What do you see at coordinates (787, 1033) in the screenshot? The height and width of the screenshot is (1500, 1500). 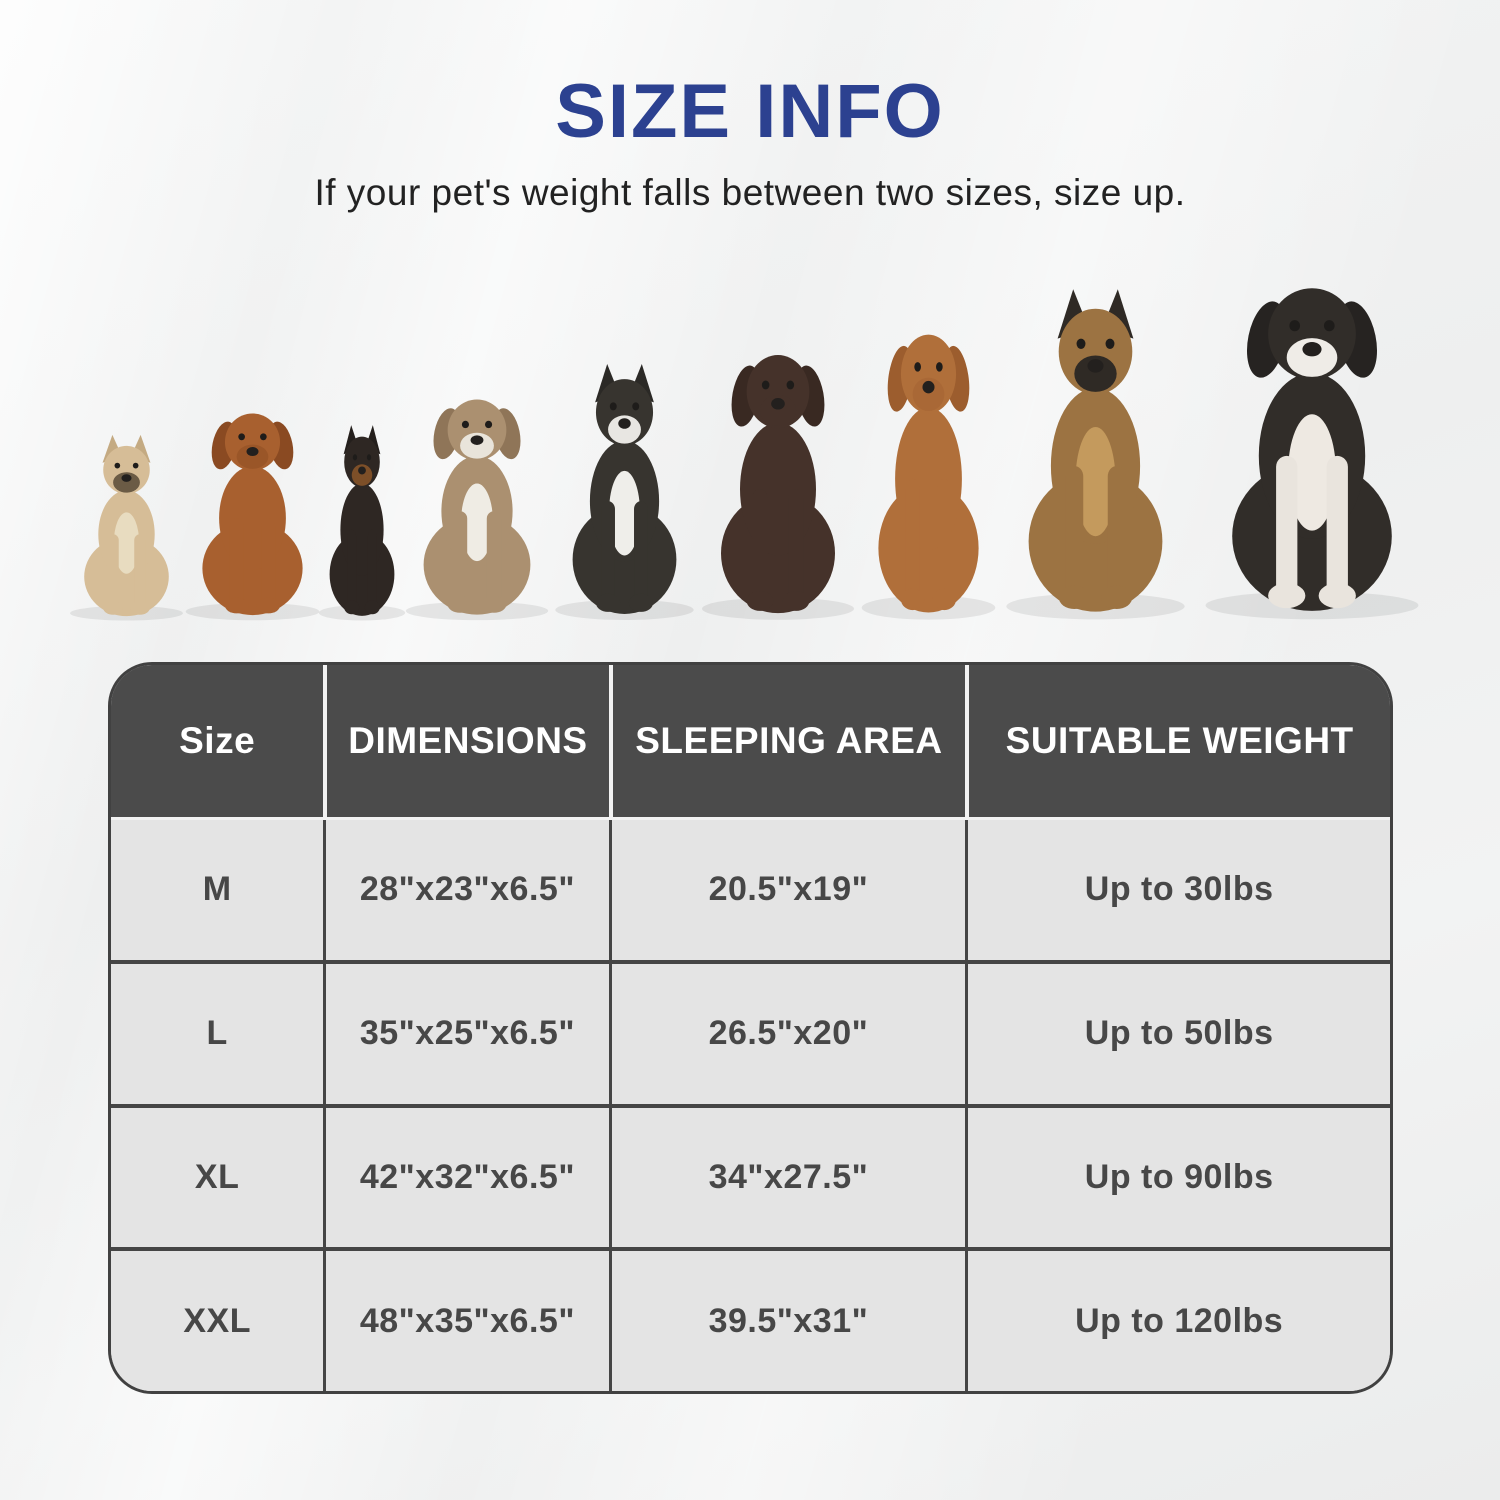 I see `cell-sleeping-area: 26.5"x20"` at bounding box center [787, 1033].